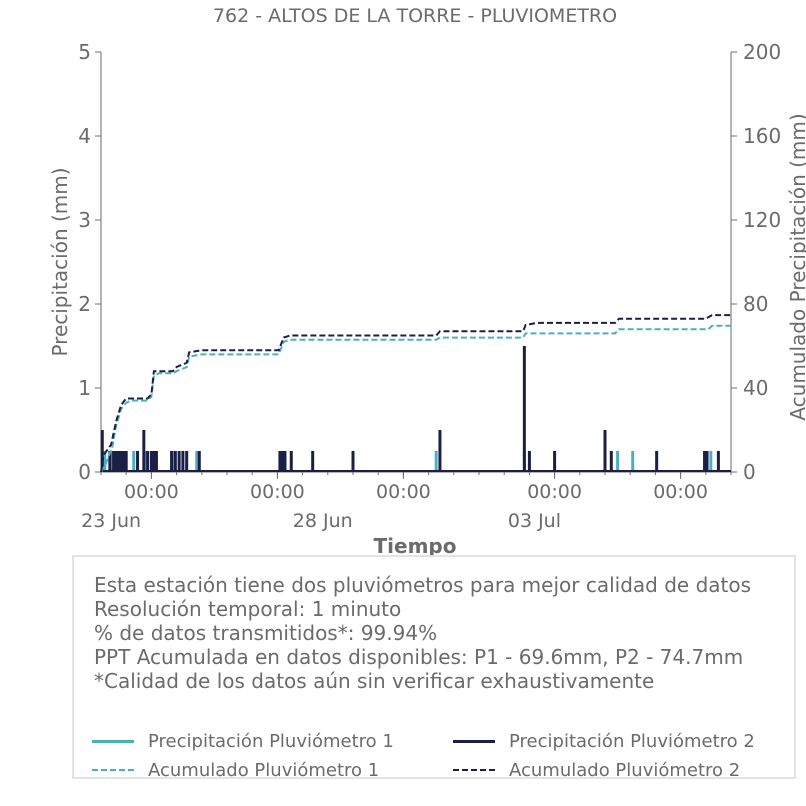 The height and width of the screenshot is (806, 806). Describe the element at coordinates (113, 741) in the screenshot. I see `legend-swatch-p1` at that location.